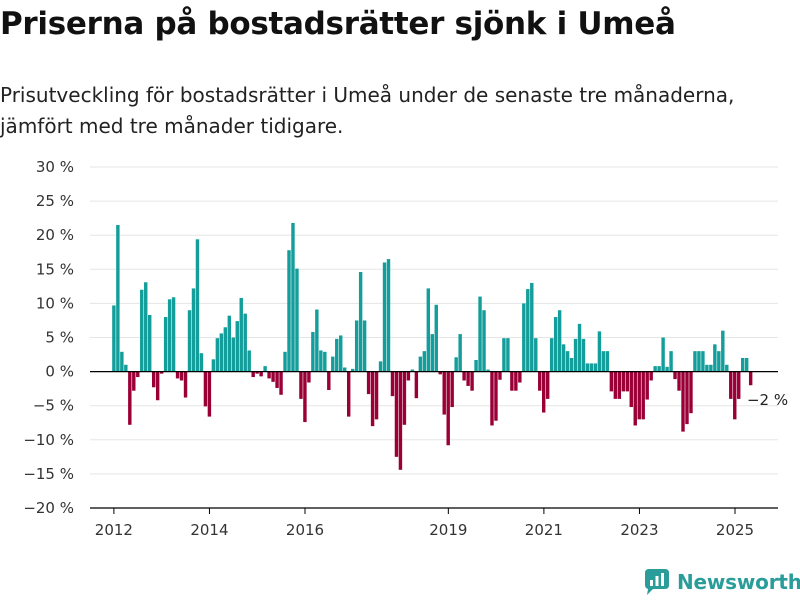 This screenshot has height=600, width=800. What do you see at coordinates (114, 530) in the screenshot?
I see `x-tick-label: 2012` at bounding box center [114, 530].